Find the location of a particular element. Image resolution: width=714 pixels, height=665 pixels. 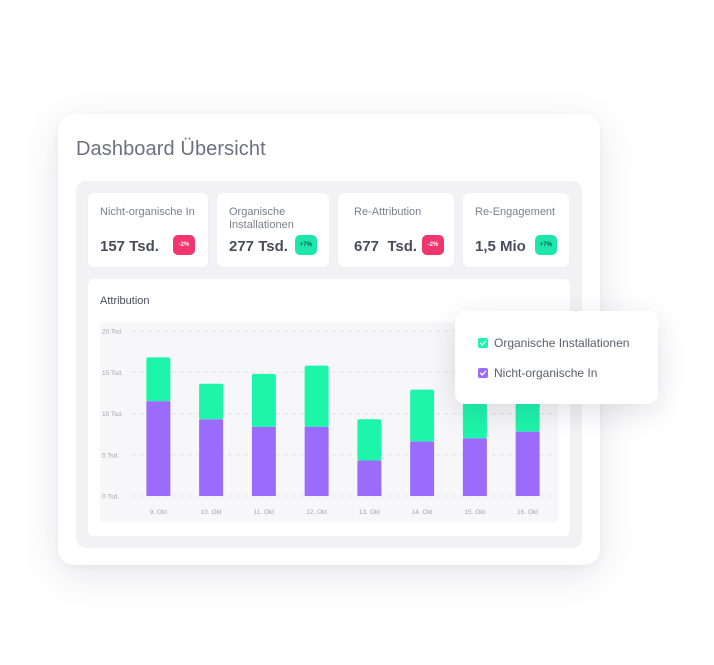

legend-label: Organische Installationen is located at coordinates (562, 343).